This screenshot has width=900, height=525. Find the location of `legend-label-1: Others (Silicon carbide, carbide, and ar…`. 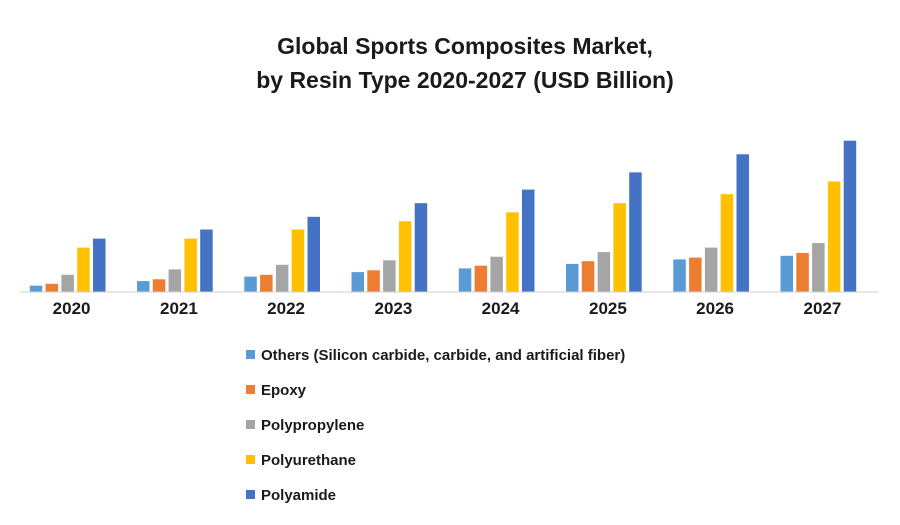

legend-label-1: Others (Silicon carbide, carbide, and ar… is located at coordinates (443, 355).